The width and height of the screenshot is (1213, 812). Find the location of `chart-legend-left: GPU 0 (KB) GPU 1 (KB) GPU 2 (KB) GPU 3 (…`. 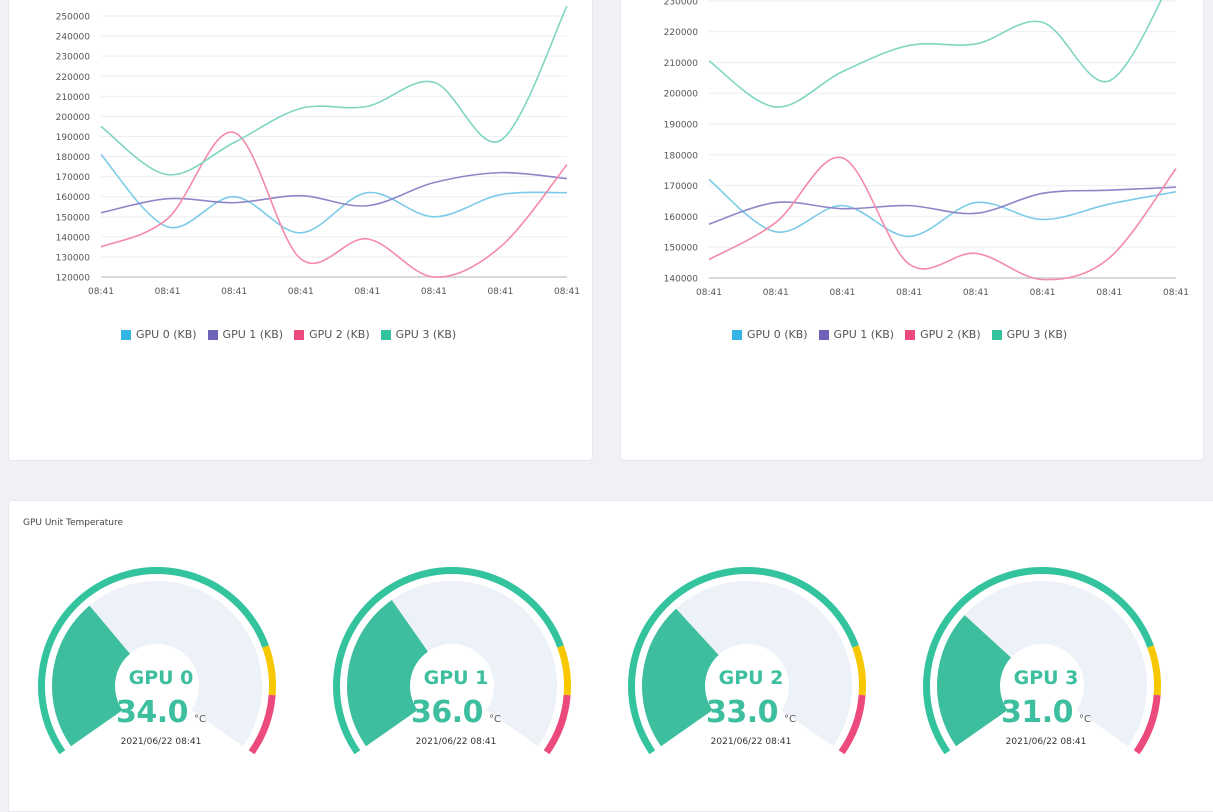

chart-legend-left: GPU 0 (KB) GPU 1 (KB) GPU 2 (KB) GPU 3 (… is located at coordinates (288, 334).